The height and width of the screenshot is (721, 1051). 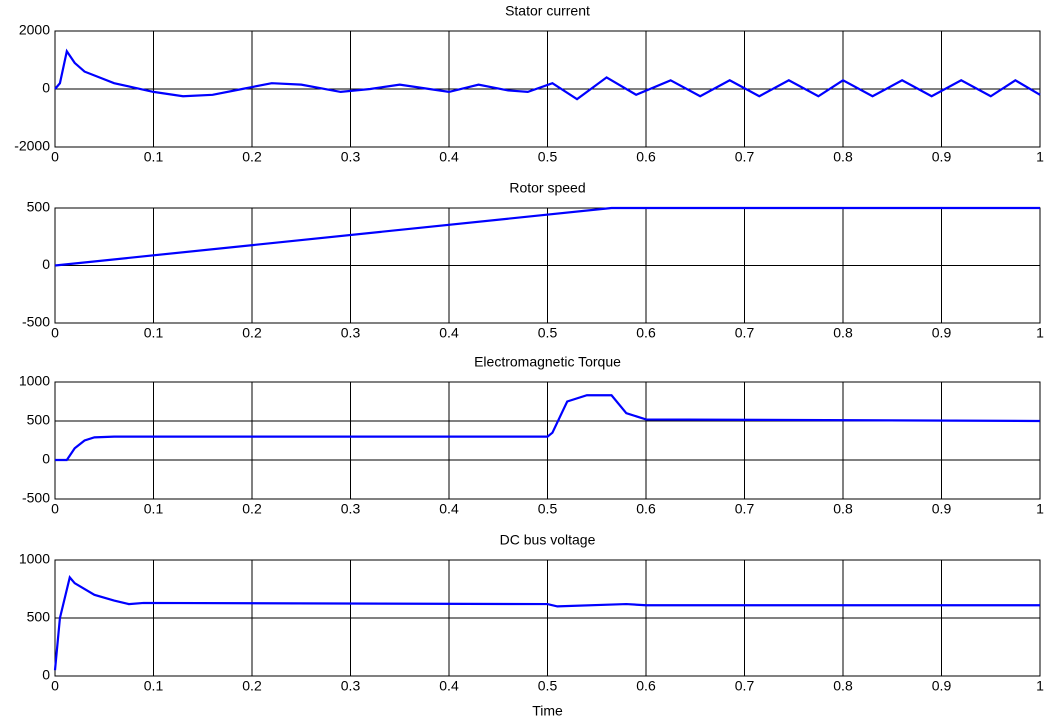 I want to click on y-tick-label: -2000, so click(x=32, y=146).